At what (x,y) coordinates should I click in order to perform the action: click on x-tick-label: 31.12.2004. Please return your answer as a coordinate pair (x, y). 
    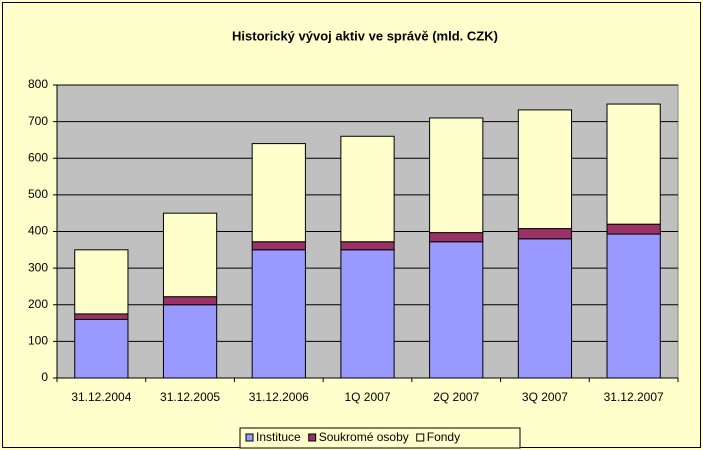
    Looking at the image, I should click on (101, 397).